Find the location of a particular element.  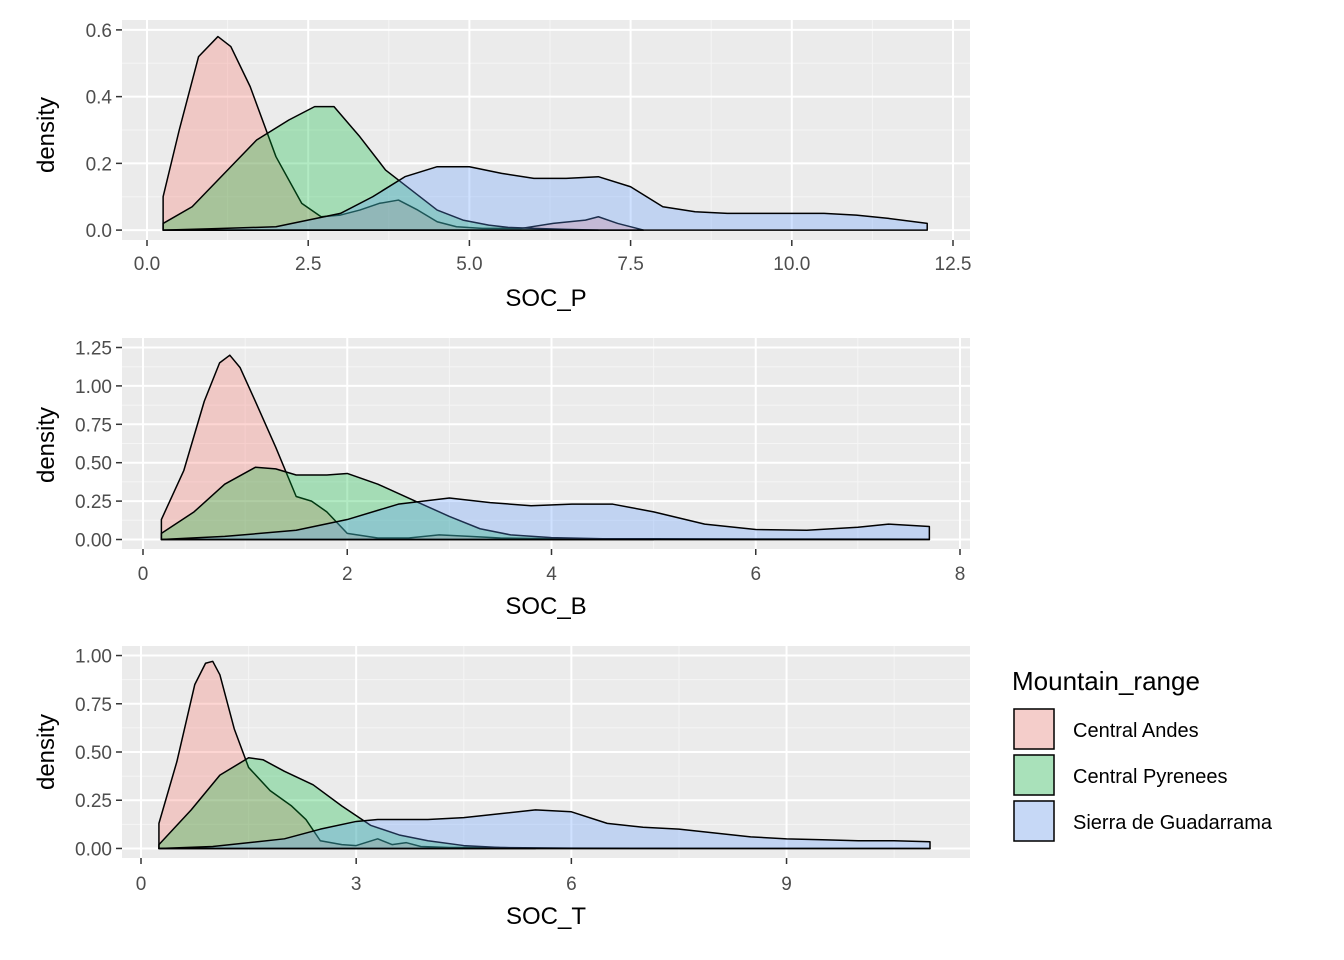

legend-title: Mountain_range is located at coordinates (1106, 681).